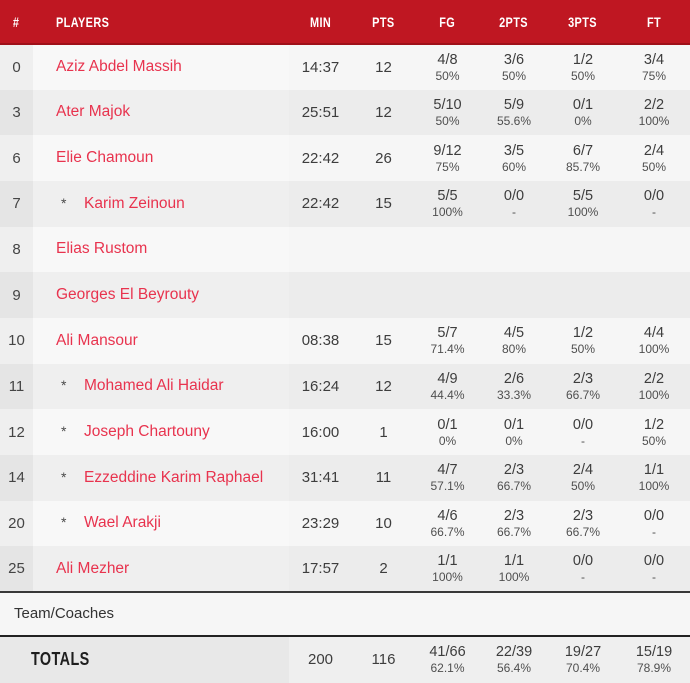 The height and width of the screenshot is (683, 690). I want to click on player-number: 12, so click(16, 432).